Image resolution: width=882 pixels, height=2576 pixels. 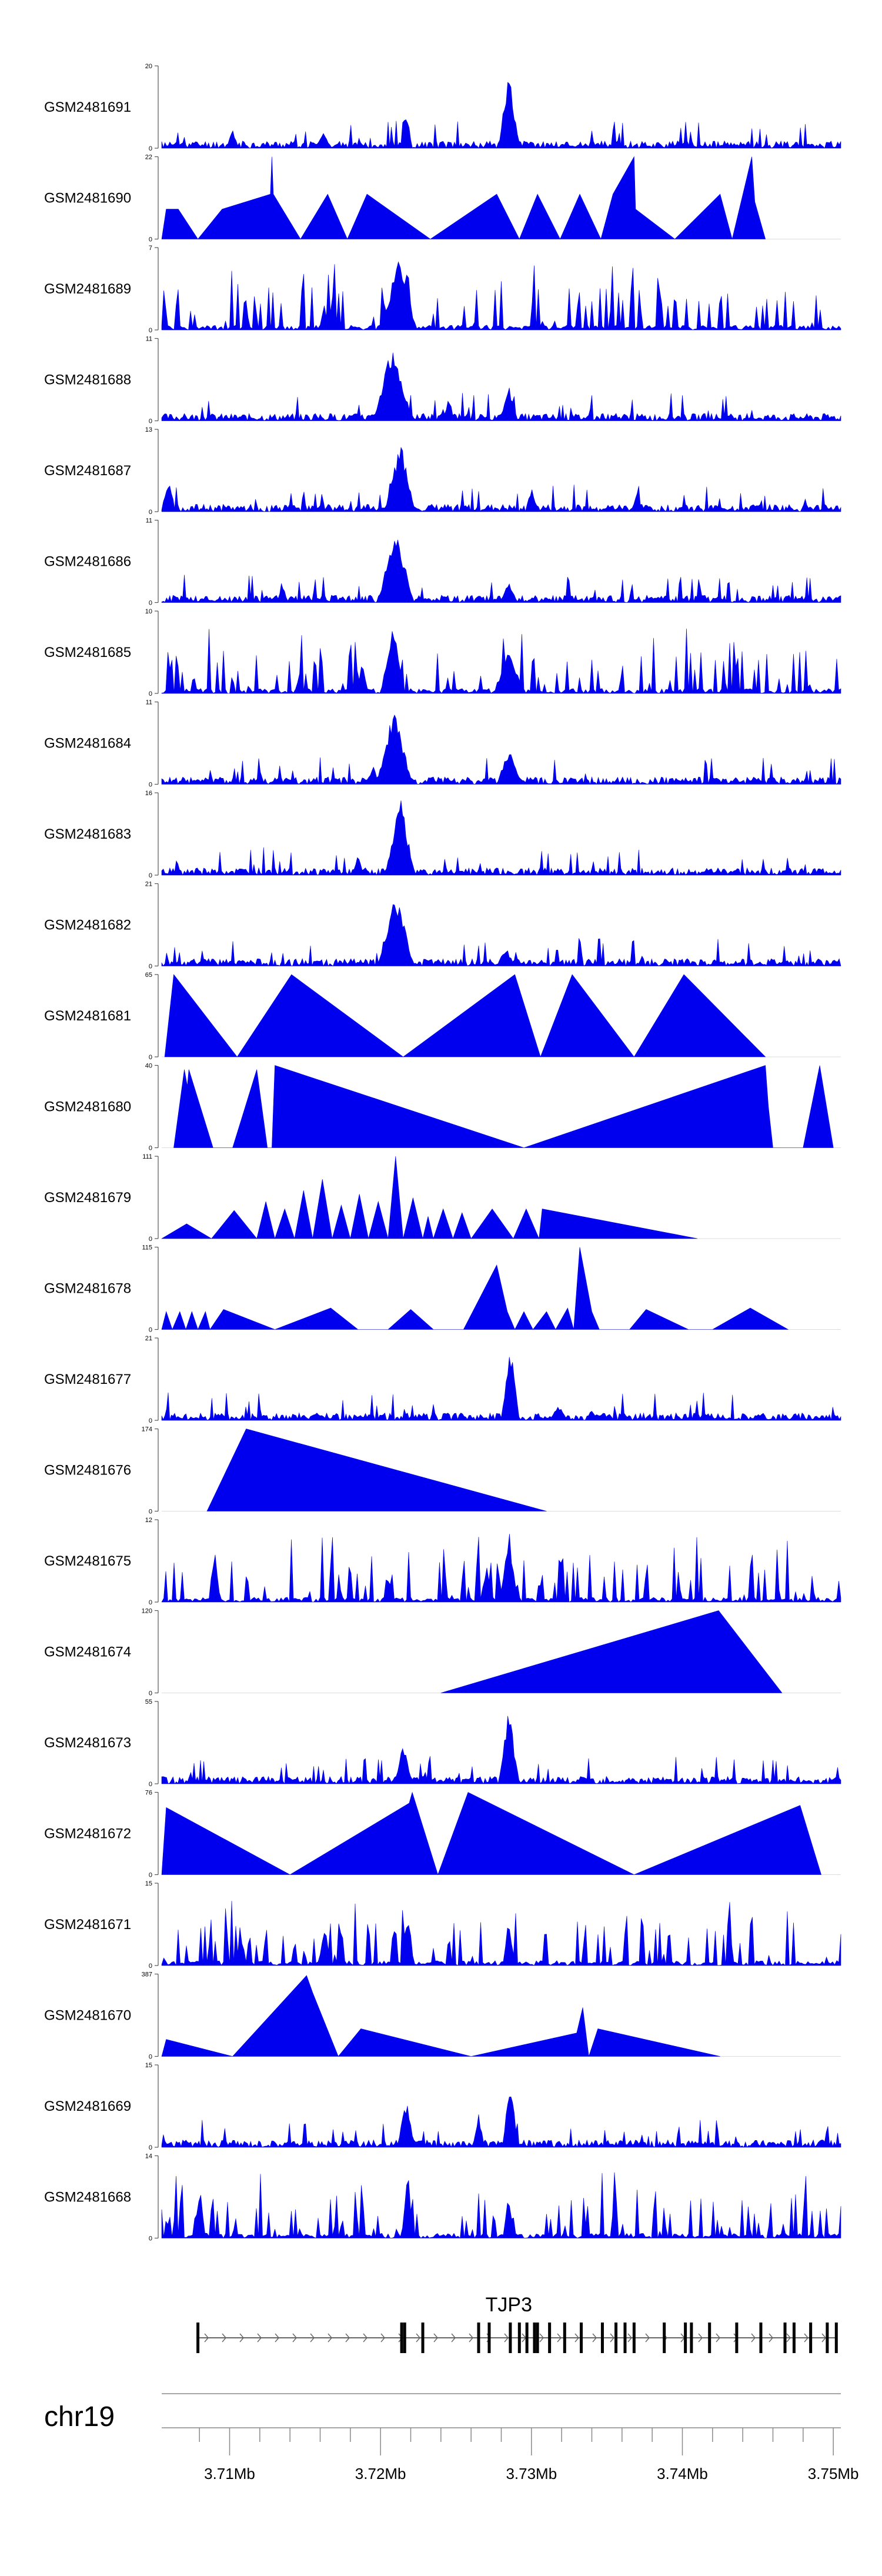 I want to click on track-label: GSM2481675, so click(x=87, y=1561).